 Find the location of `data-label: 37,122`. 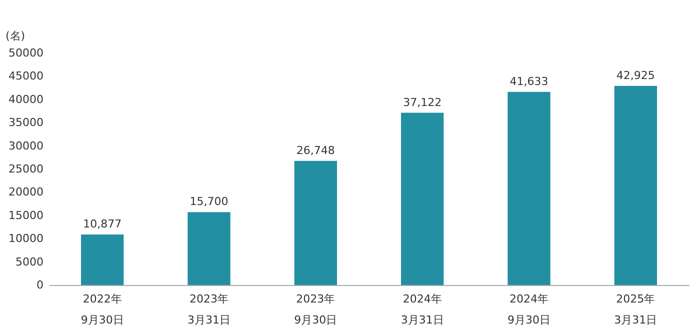

data-label: 37,122 is located at coordinates (422, 102).